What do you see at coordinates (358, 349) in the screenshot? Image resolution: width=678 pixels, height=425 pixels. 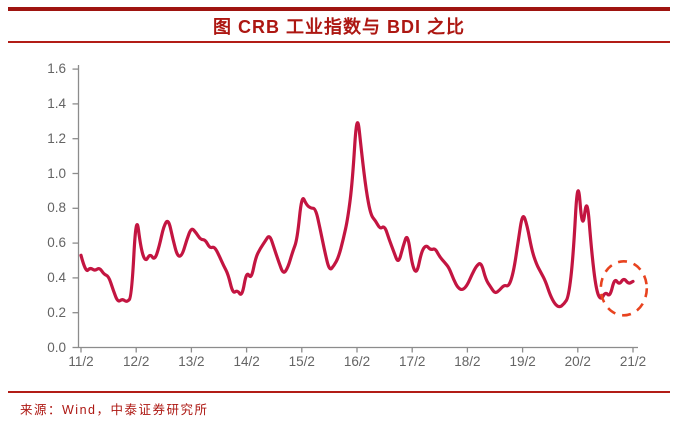 I see `x-axis` at bounding box center [358, 349].